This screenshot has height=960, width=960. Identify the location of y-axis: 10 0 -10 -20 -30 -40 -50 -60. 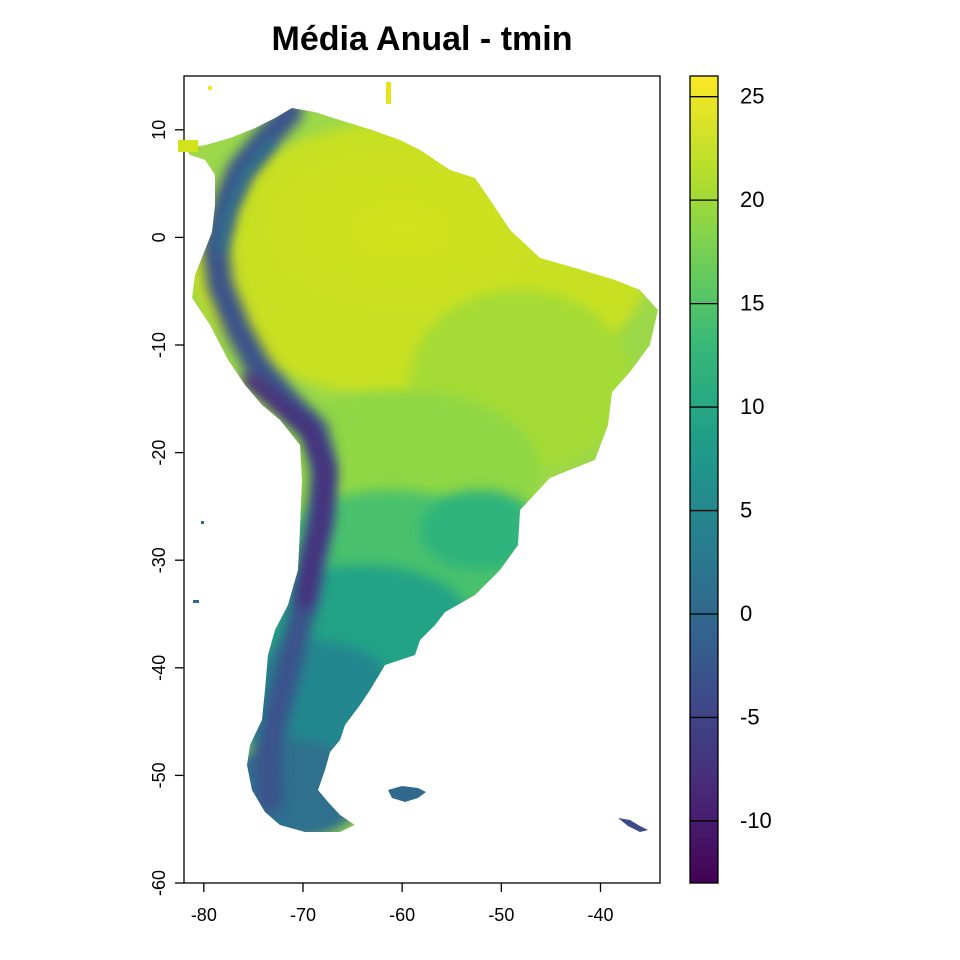
(166, 508).